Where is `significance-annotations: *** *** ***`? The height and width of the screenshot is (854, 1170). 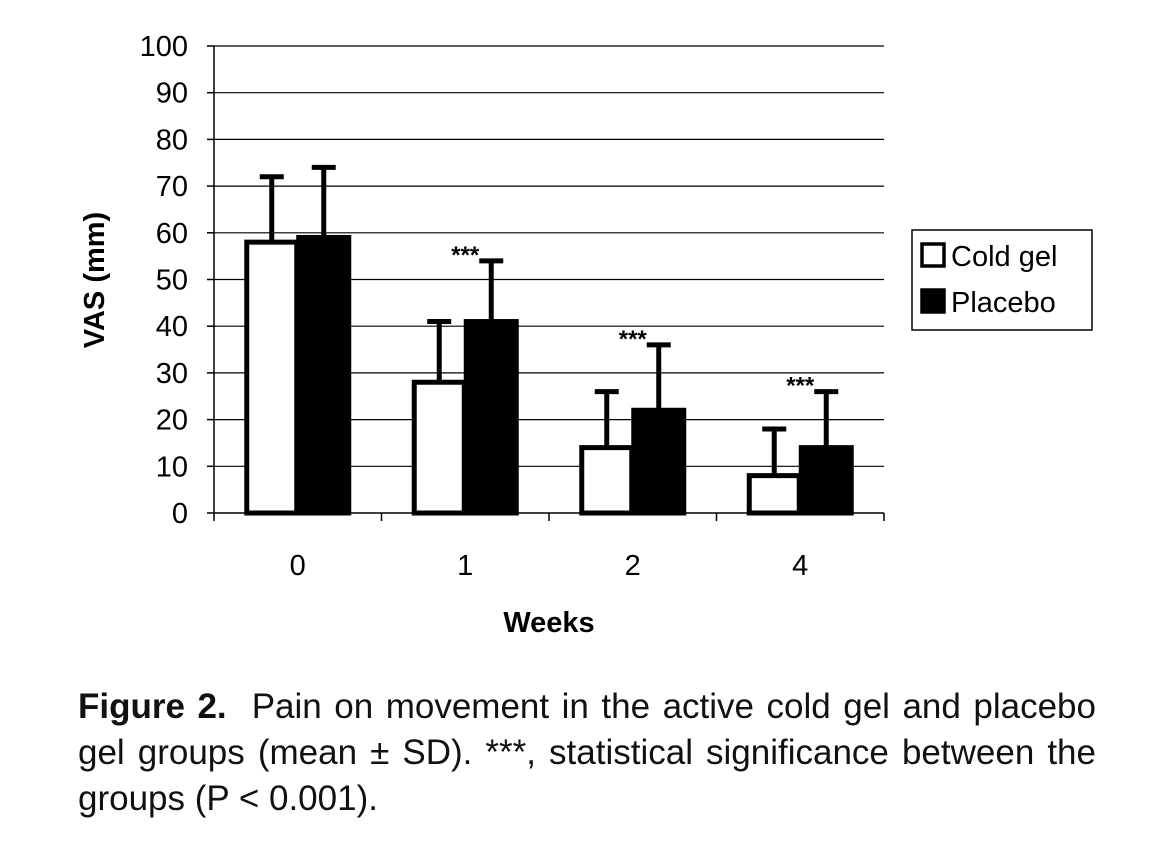 significance-annotations: *** *** *** is located at coordinates (633, 321).